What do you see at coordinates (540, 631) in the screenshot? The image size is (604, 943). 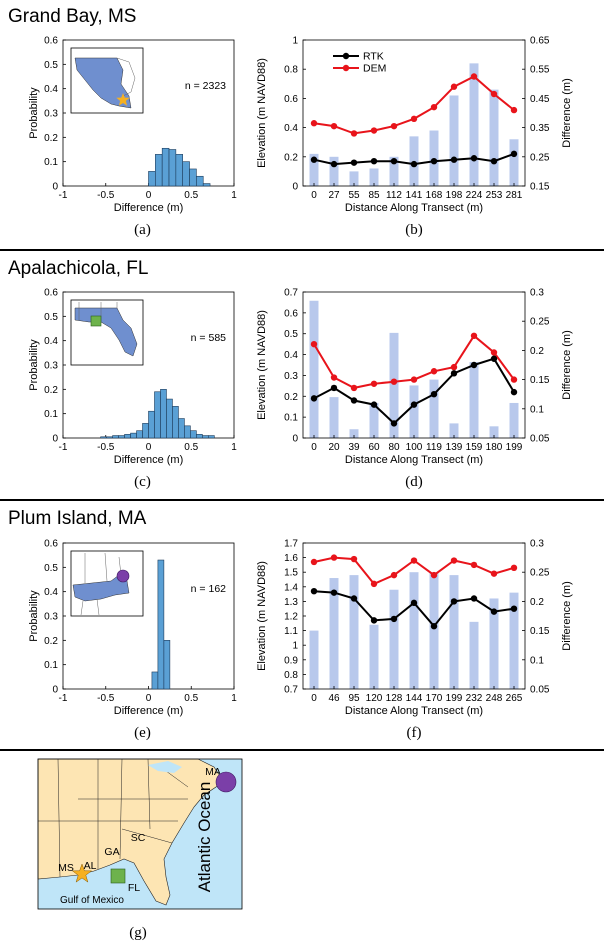 I see `transect-2-ytick-right-label: 0.15` at bounding box center [540, 631].